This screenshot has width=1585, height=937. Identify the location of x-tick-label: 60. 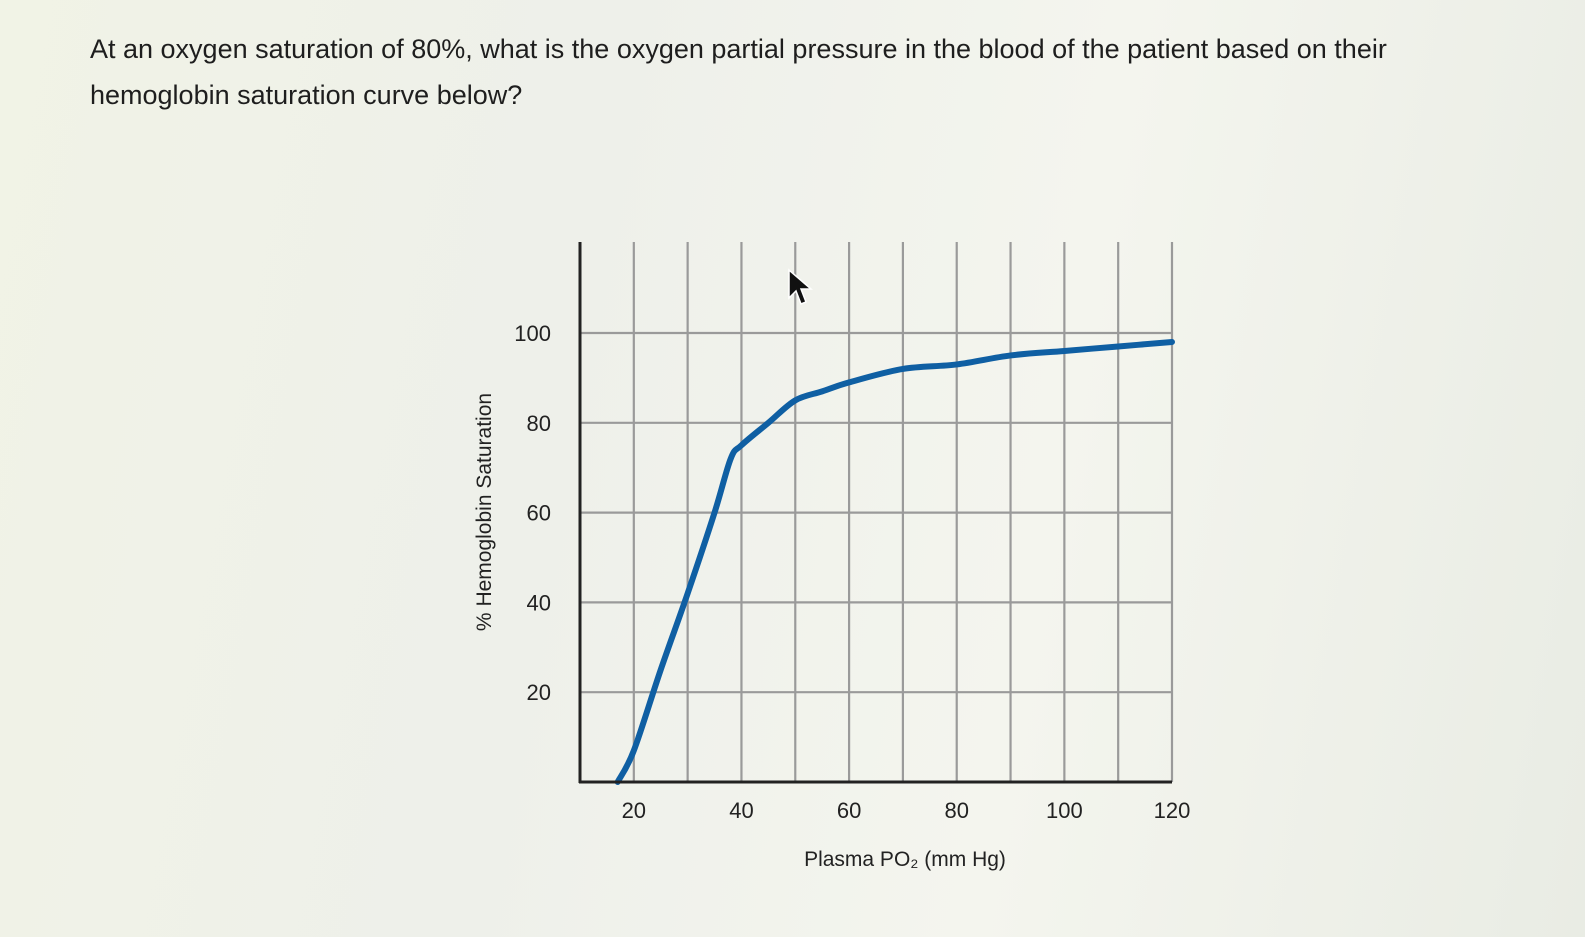
(849, 810).